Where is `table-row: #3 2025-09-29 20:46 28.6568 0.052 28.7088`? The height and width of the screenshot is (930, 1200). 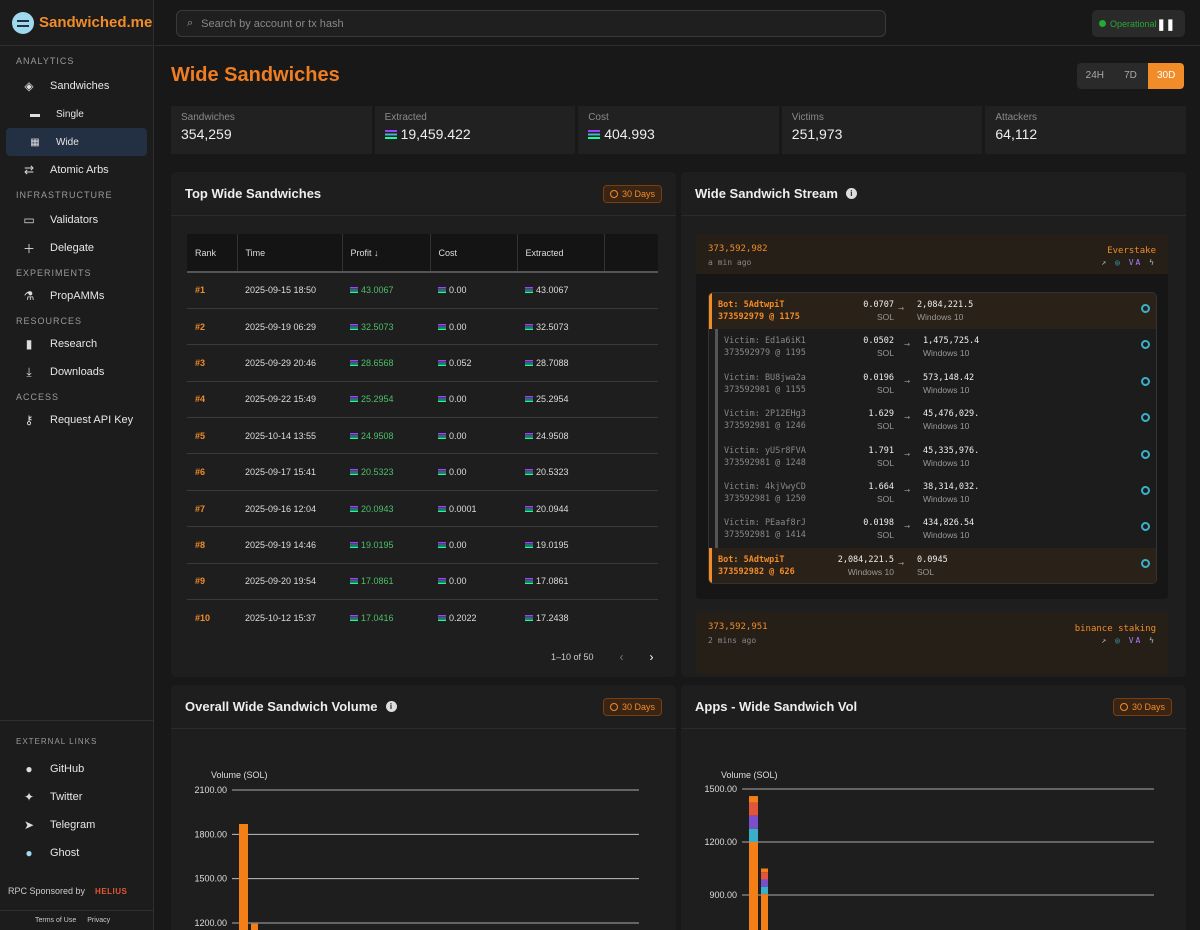 table-row: #3 2025-09-29 20:46 28.6568 0.052 28.7088 is located at coordinates (422, 362).